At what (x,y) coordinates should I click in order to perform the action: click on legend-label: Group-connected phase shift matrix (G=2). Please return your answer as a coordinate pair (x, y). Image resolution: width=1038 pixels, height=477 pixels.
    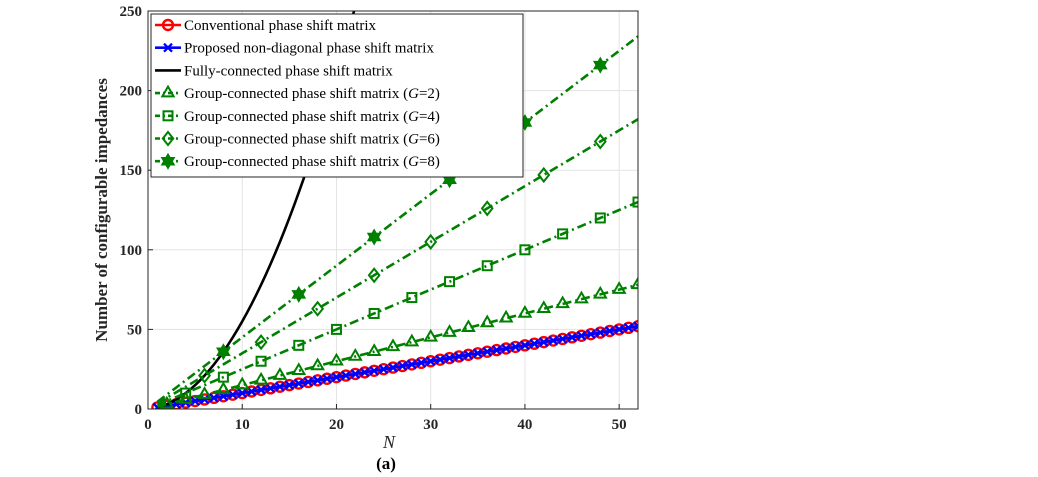
    Looking at the image, I should click on (312, 94).